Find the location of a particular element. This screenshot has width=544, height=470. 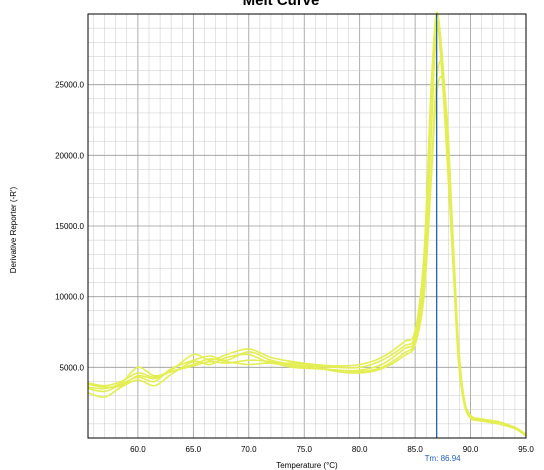

x-tick-label: 70.0 is located at coordinates (249, 449).